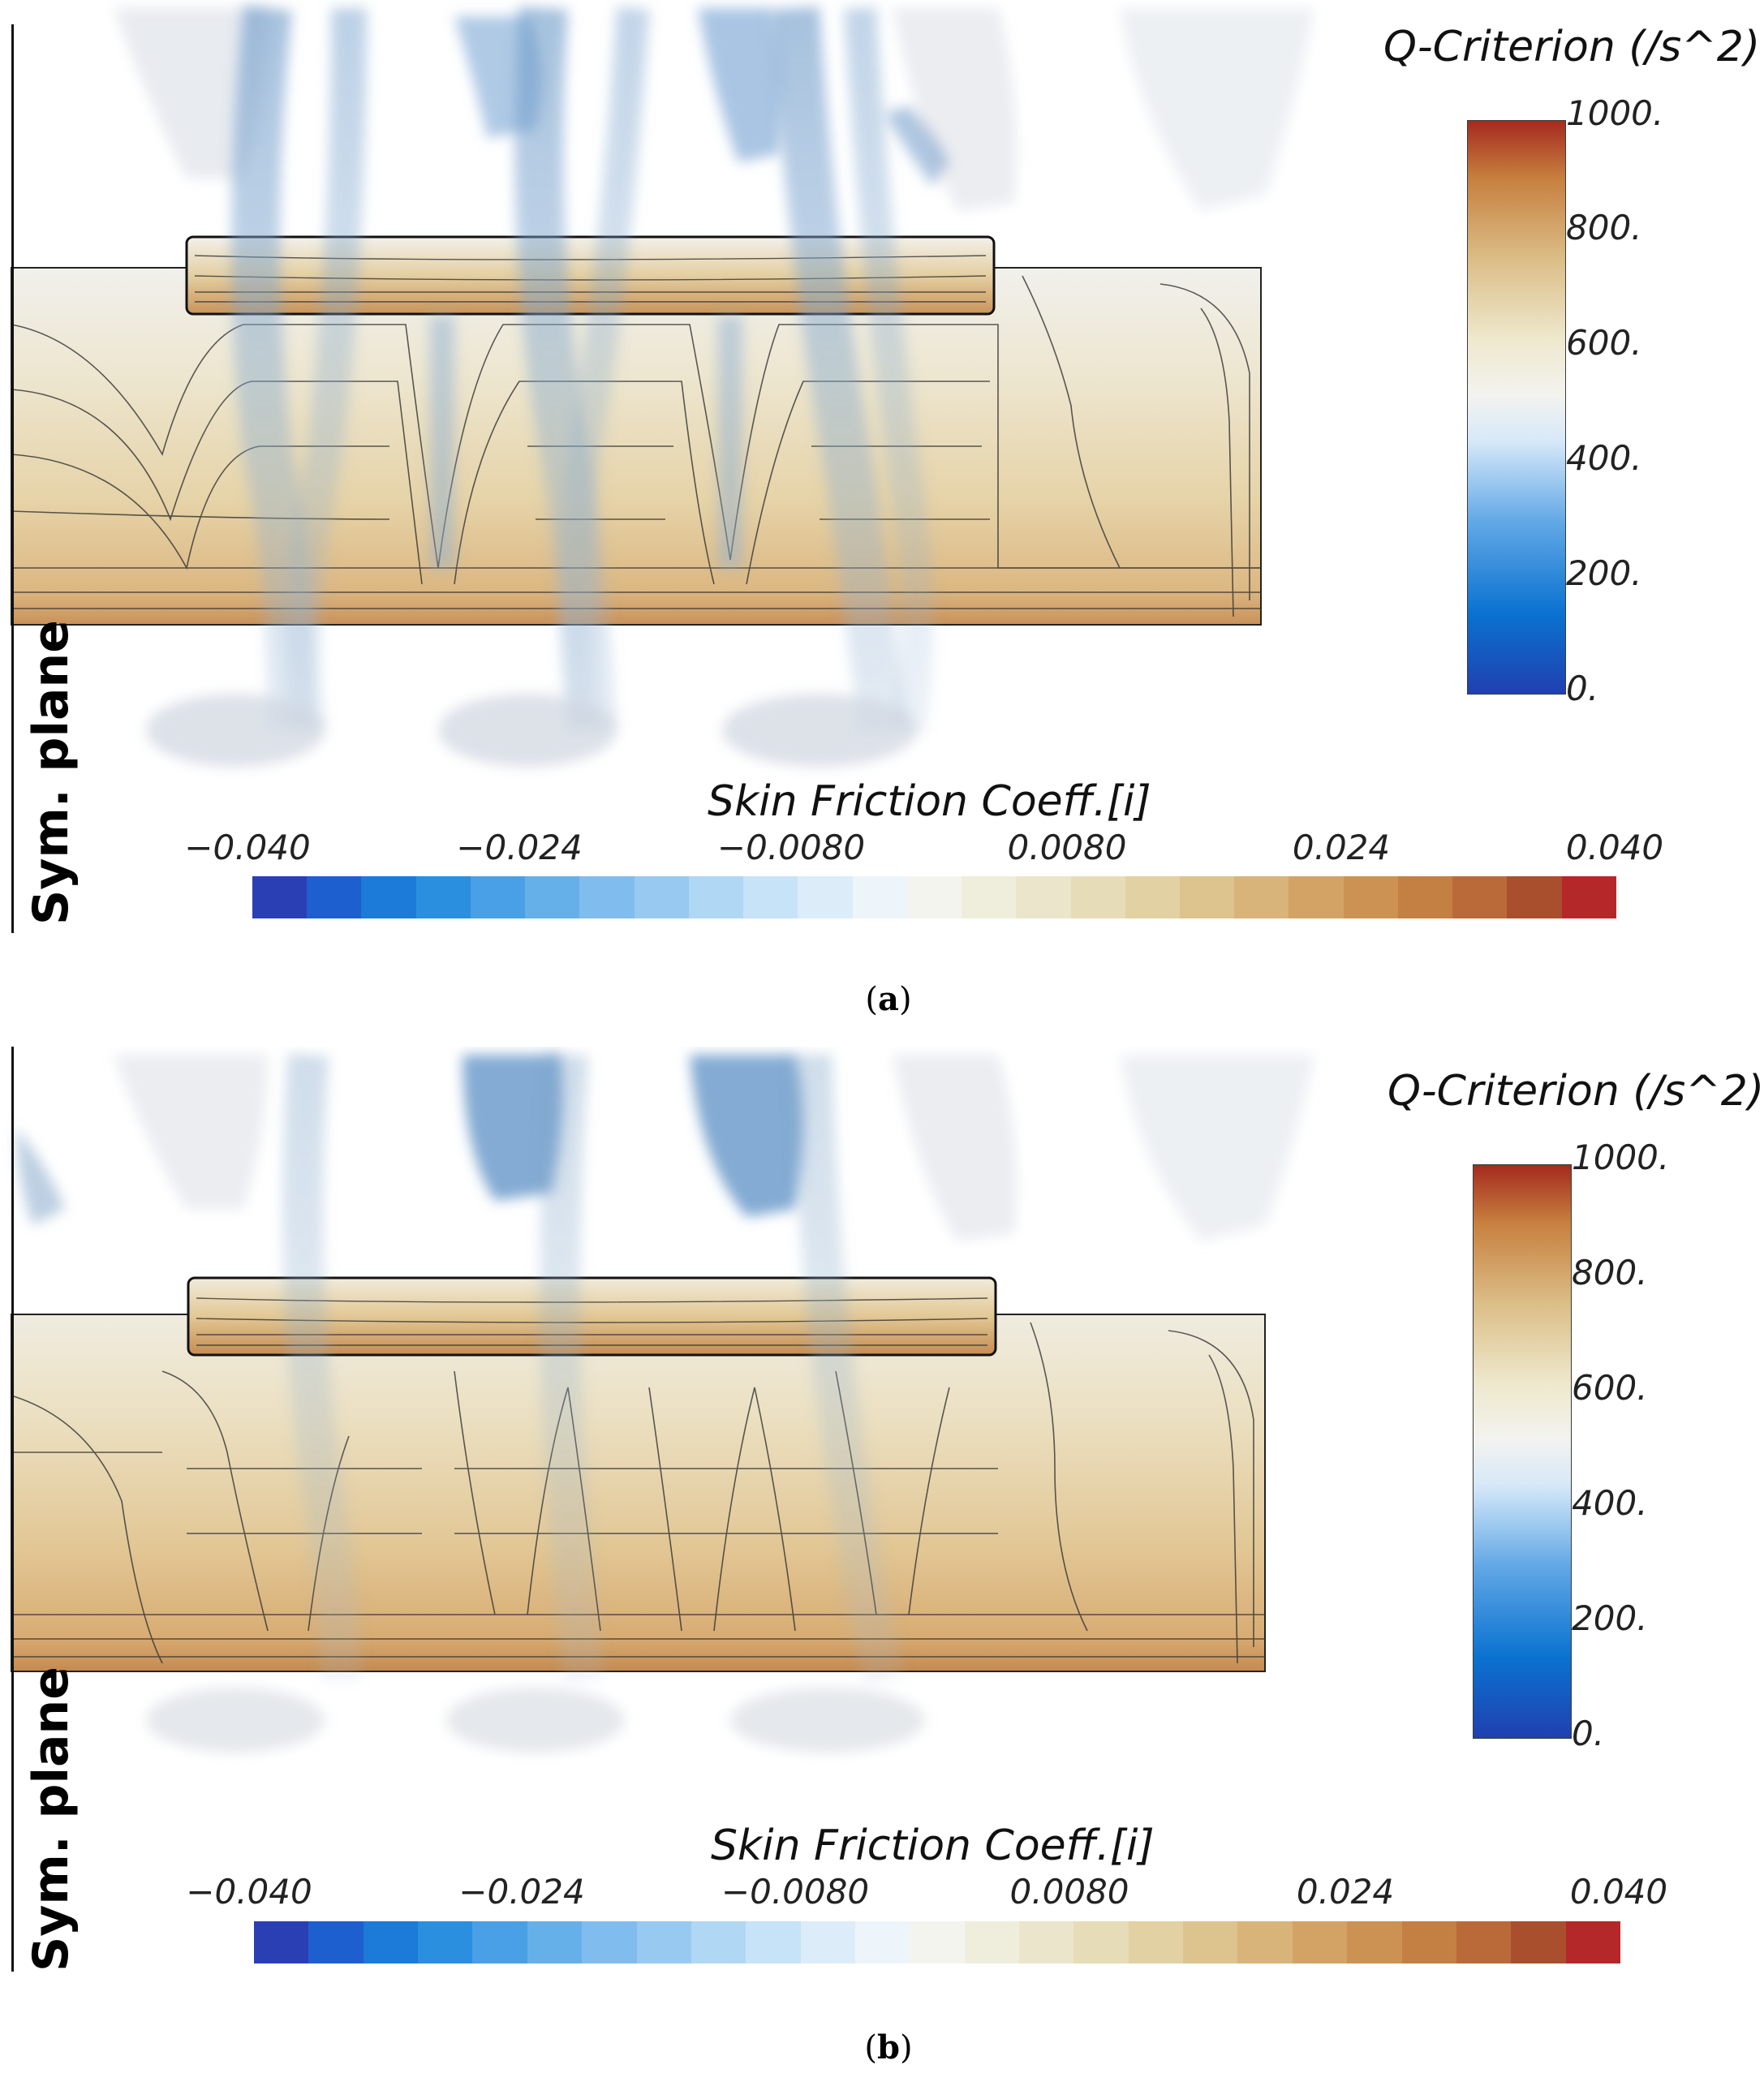  Describe the element at coordinates (888, 999) in the screenshot. I see `caption-a: (a)` at that location.